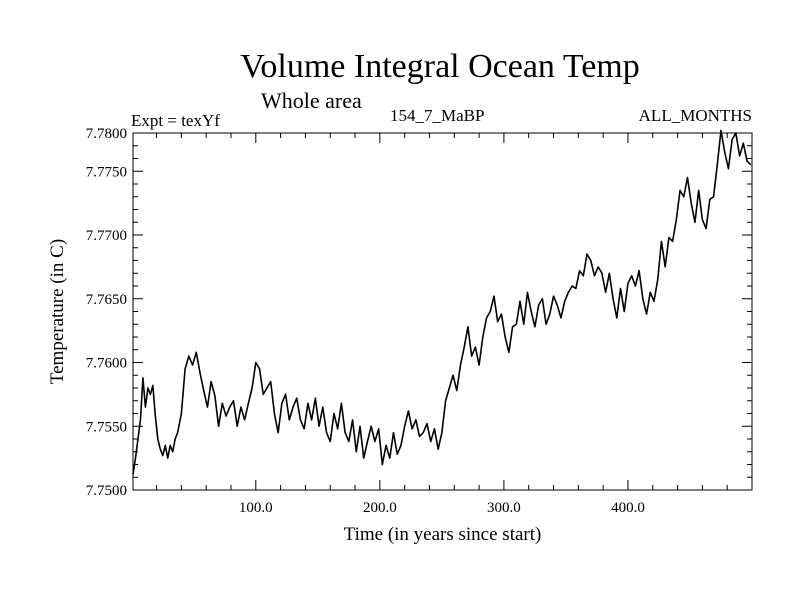  I want to click on chart-title: Volume Integral Ocean Temp, so click(440, 66).